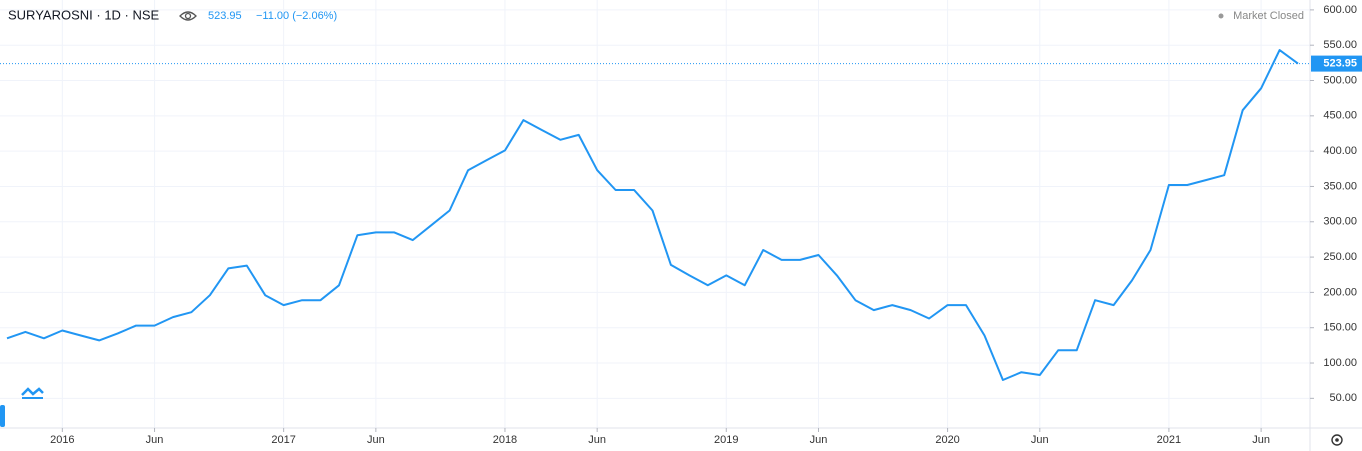 Image resolution: width=1362 pixels, height=451 pixels. I want to click on y-tick-label: 450.00, so click(1340, 116).